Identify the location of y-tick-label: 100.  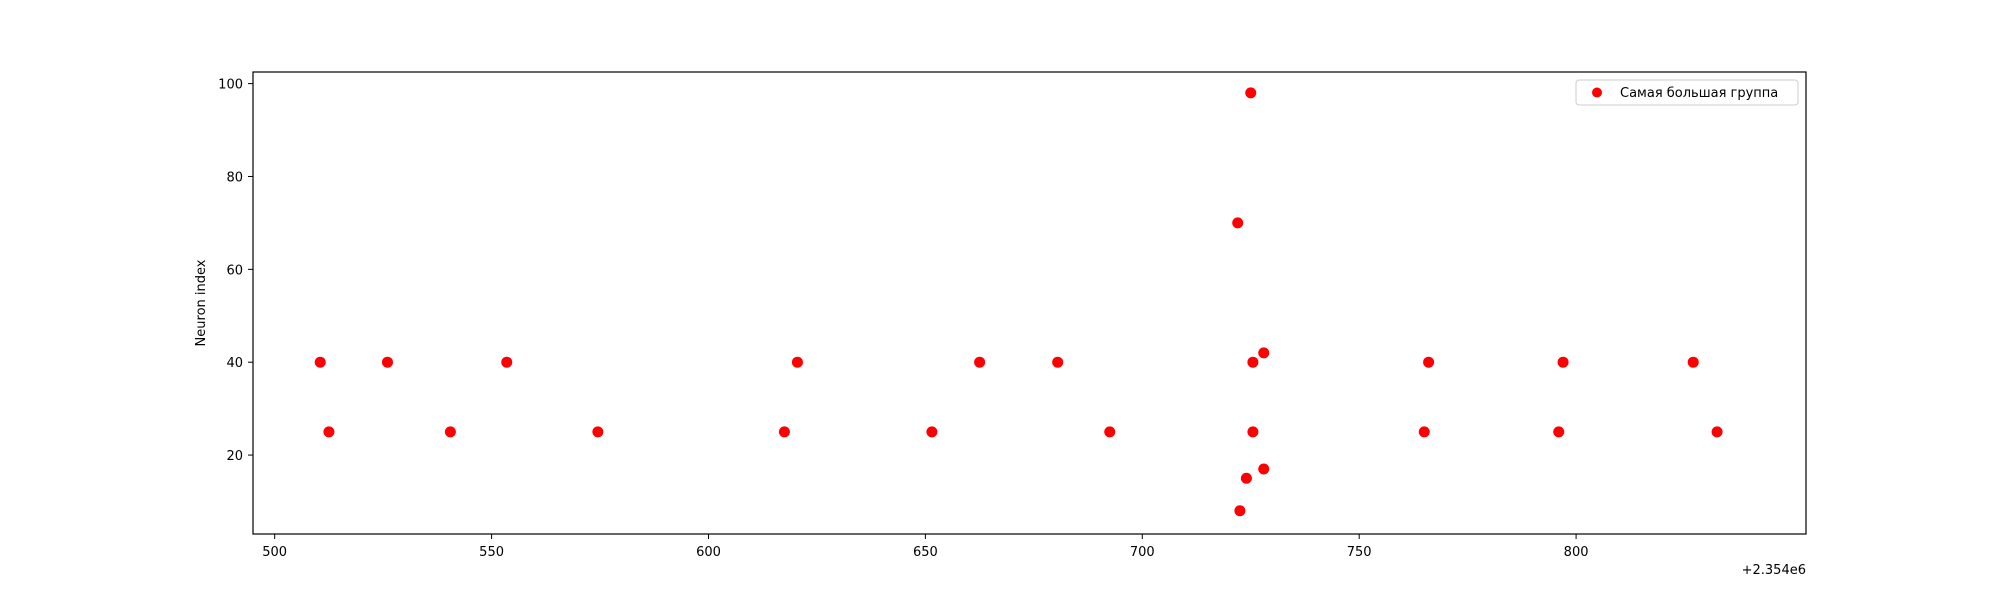
(230, 85).